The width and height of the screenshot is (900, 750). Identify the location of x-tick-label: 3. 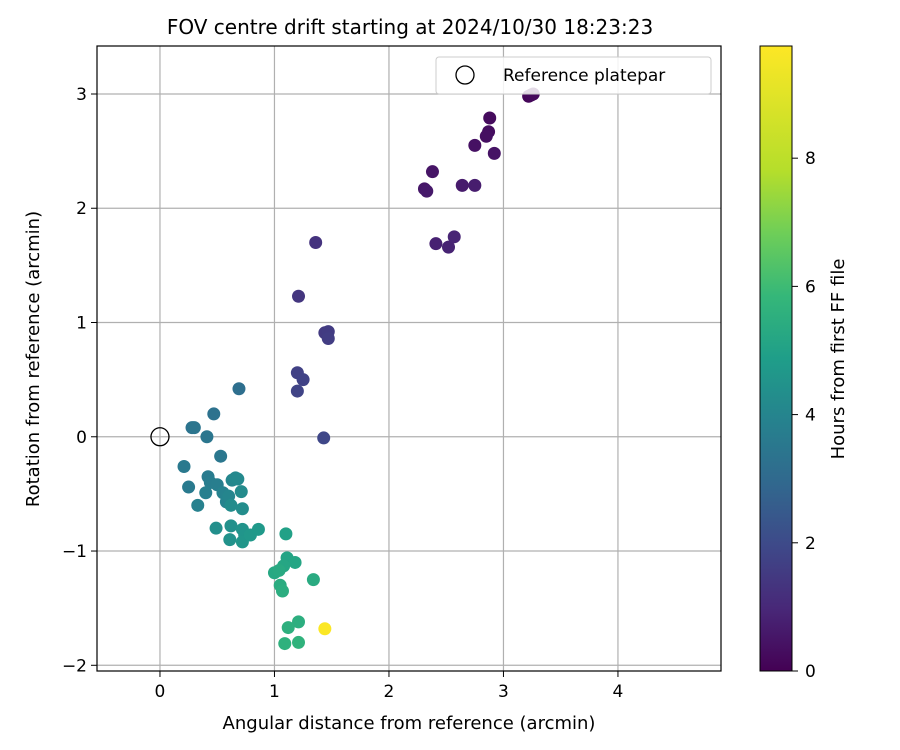
(503, 692).